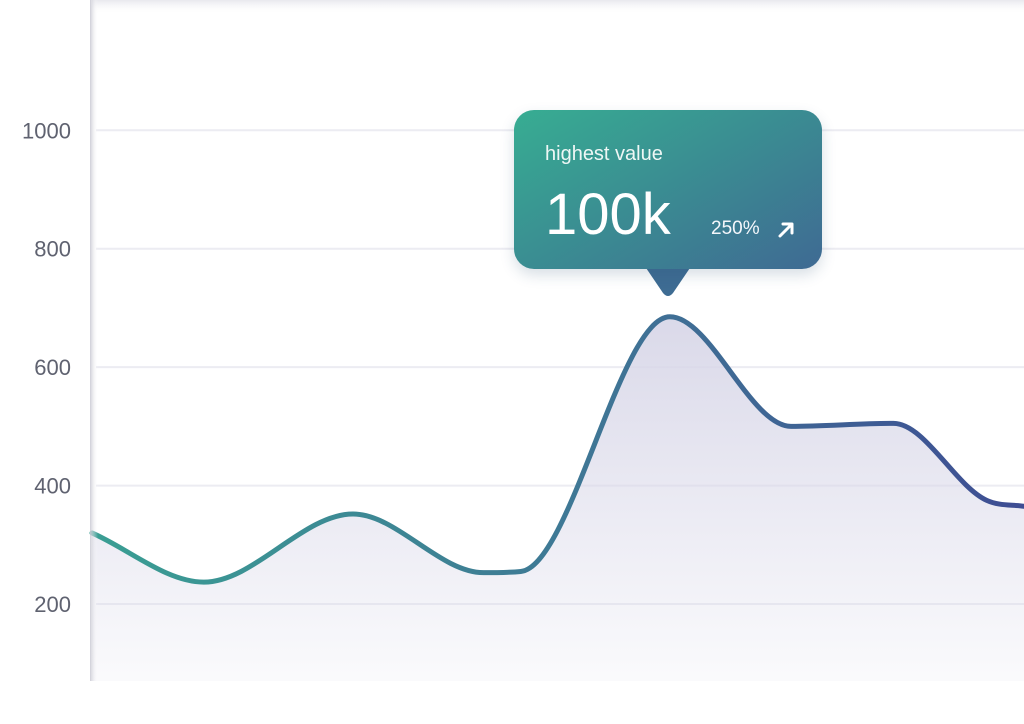 The height and width of the screenshot is (724, 1024). I want to click on y-axis-shadow, so click(94, 340).